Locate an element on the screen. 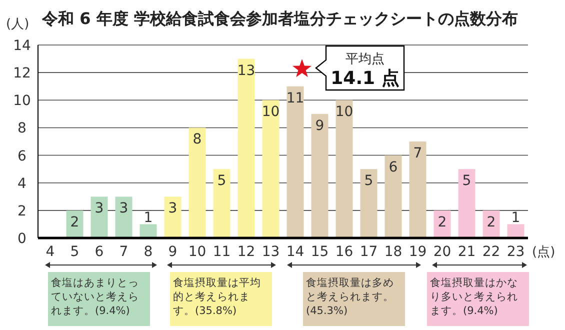  x-tick-label: 4 is located at coordinates (50, 252).